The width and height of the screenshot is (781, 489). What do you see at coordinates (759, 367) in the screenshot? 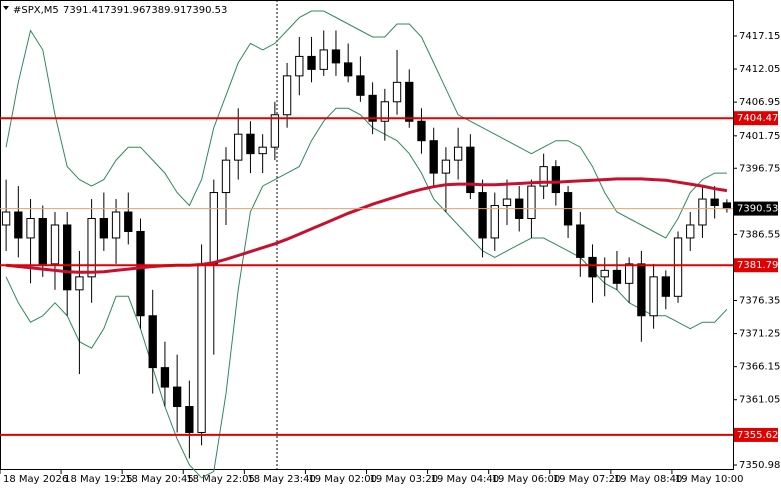
I see `y-tick-label: 7366.15` at bounding box center [759, 367].